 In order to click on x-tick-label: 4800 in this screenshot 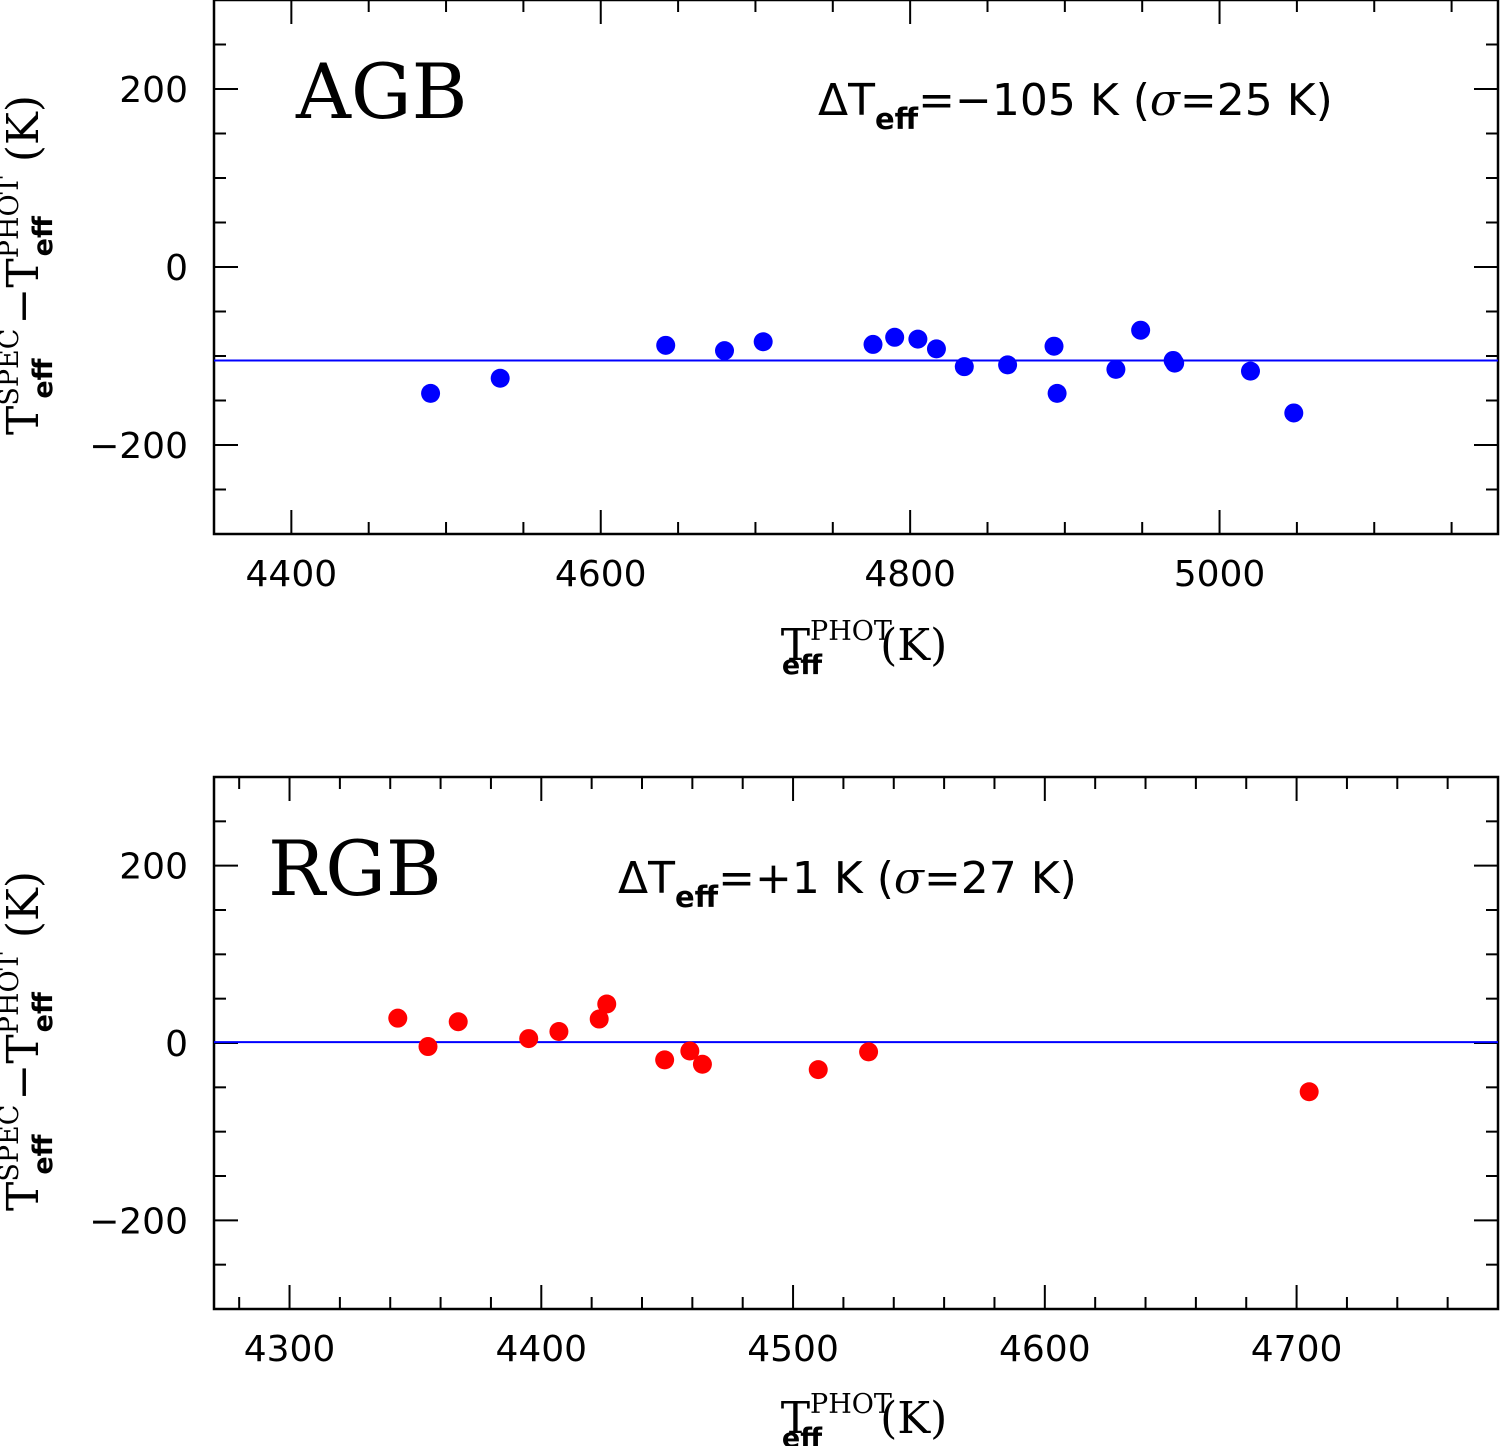, I will do `click(910, 574)`.